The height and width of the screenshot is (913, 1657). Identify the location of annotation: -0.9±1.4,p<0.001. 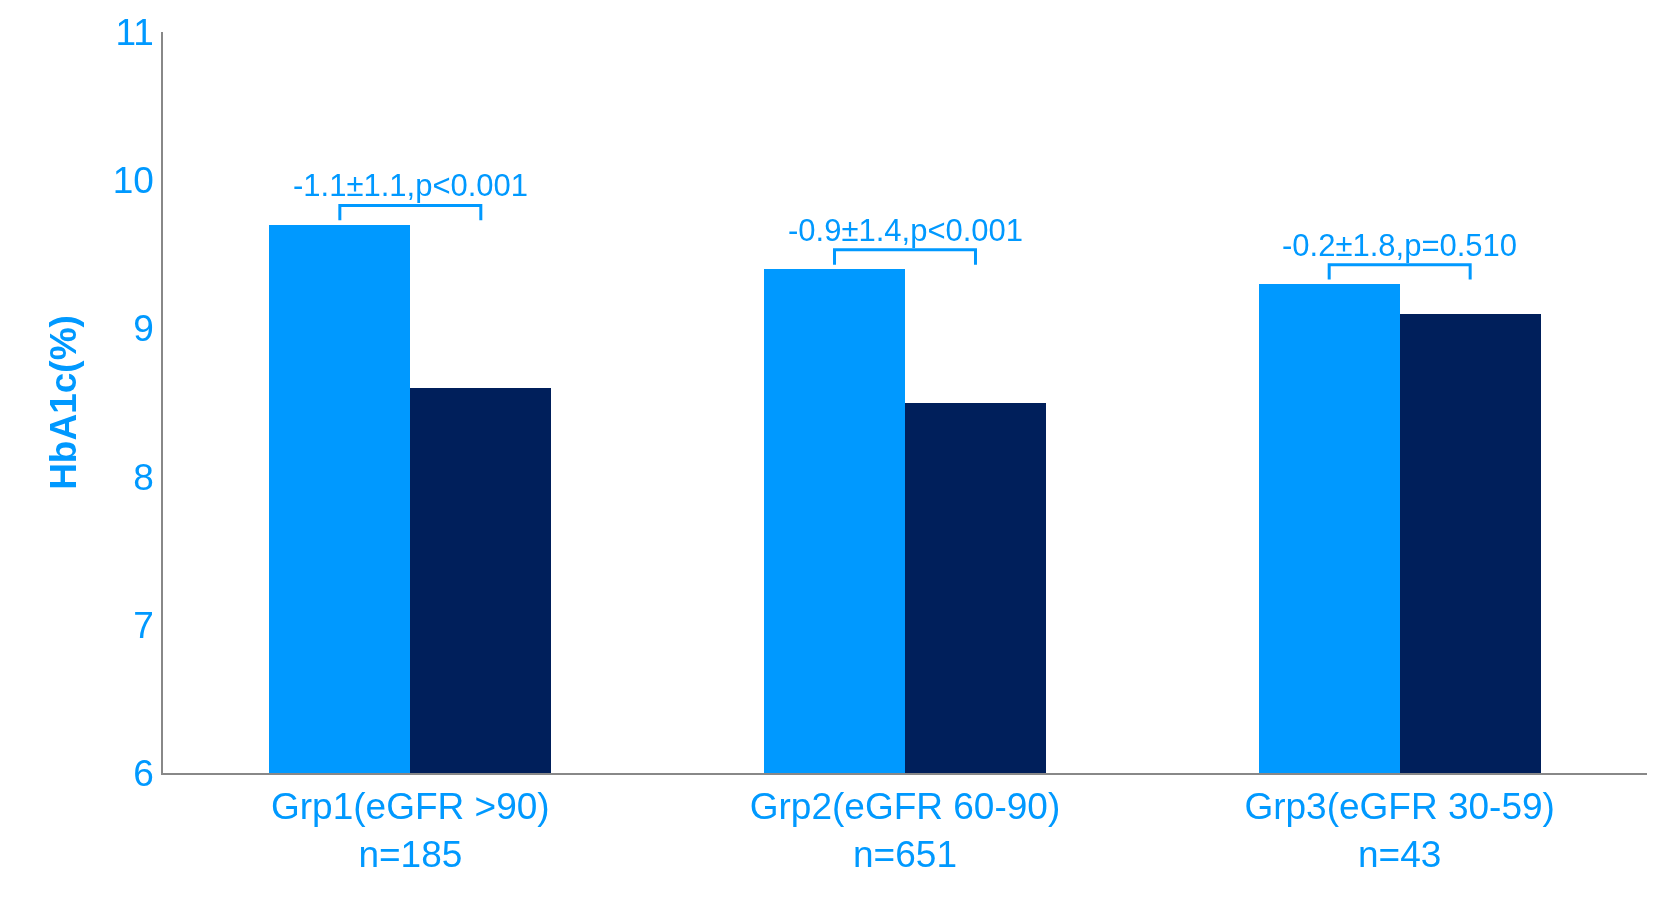
(906, 230).